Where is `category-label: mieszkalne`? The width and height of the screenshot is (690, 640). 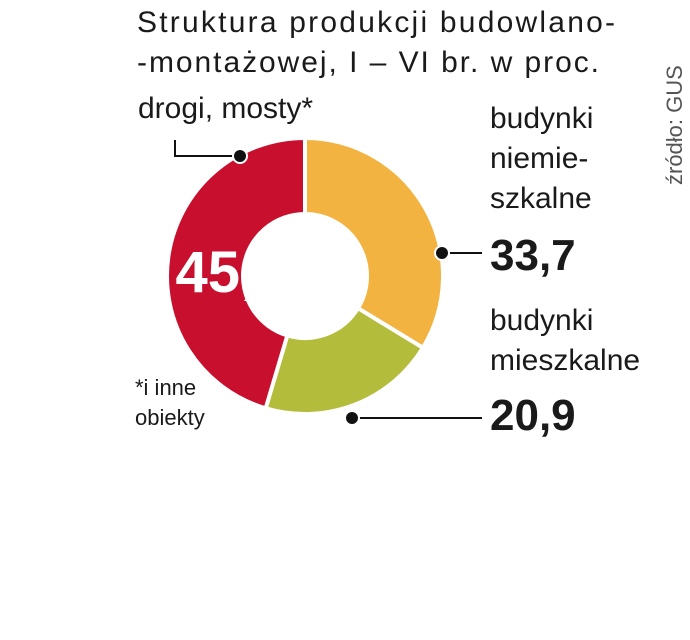 category-label: mieszkalne is located at coordinates (565, 360).